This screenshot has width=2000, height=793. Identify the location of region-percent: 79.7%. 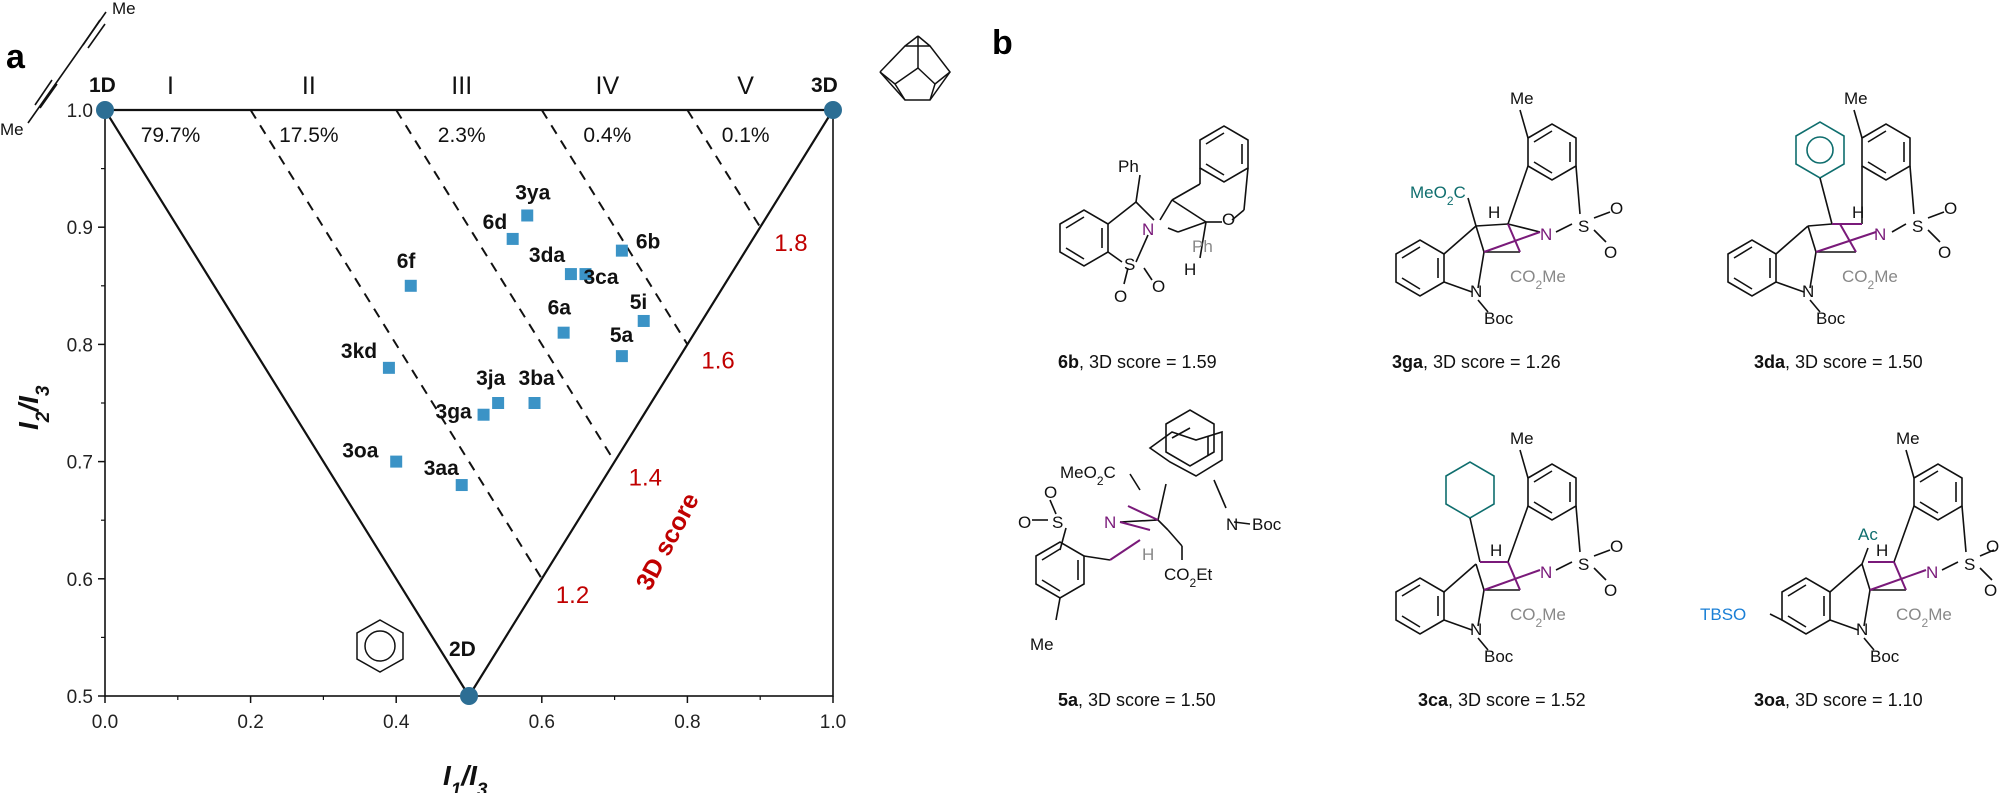
(171, 135).